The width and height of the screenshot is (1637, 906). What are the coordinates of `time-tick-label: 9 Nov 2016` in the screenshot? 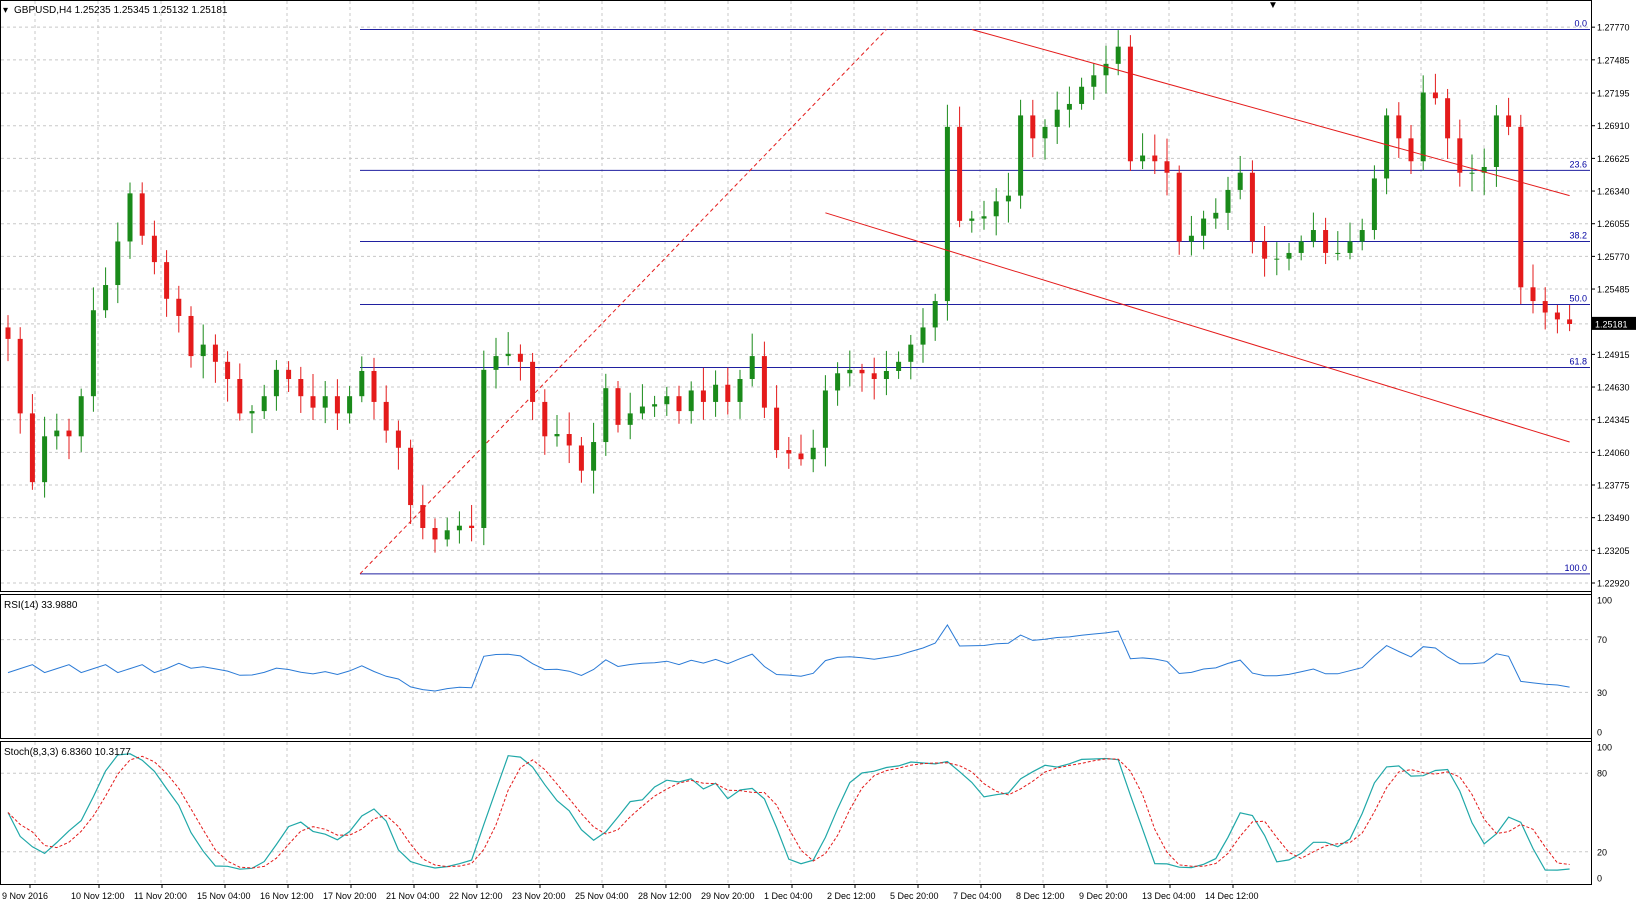 It's located at (25, 896).